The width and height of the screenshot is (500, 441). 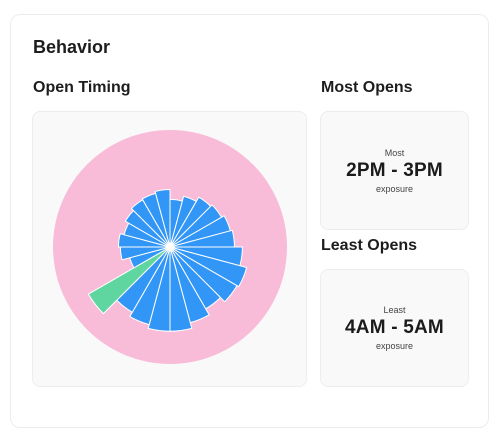 I want to click on most-opens-label: Most Opens, so click(x=367, y=87).